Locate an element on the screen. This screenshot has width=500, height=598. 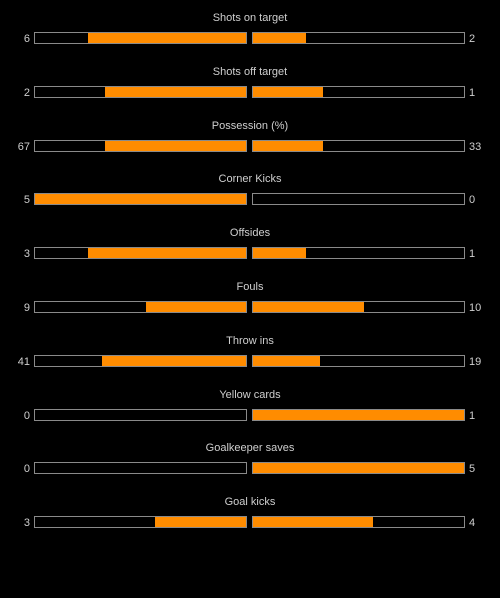
stat-label: Throw ins is located at coordinates (250, 340).